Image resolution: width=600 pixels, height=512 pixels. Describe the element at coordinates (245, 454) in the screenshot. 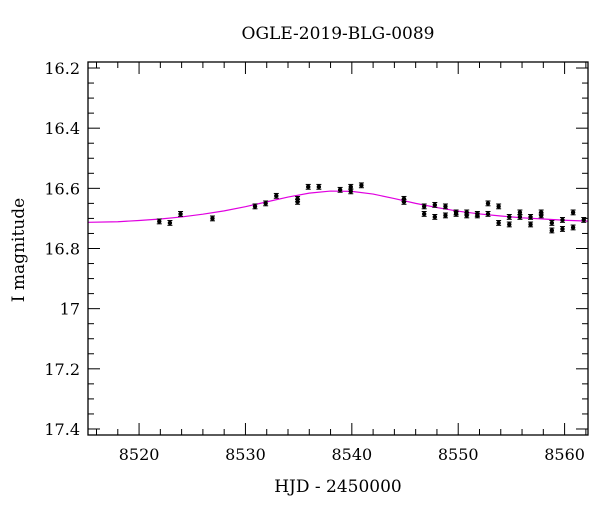

I see `x-tick-label: 8530` at that location.